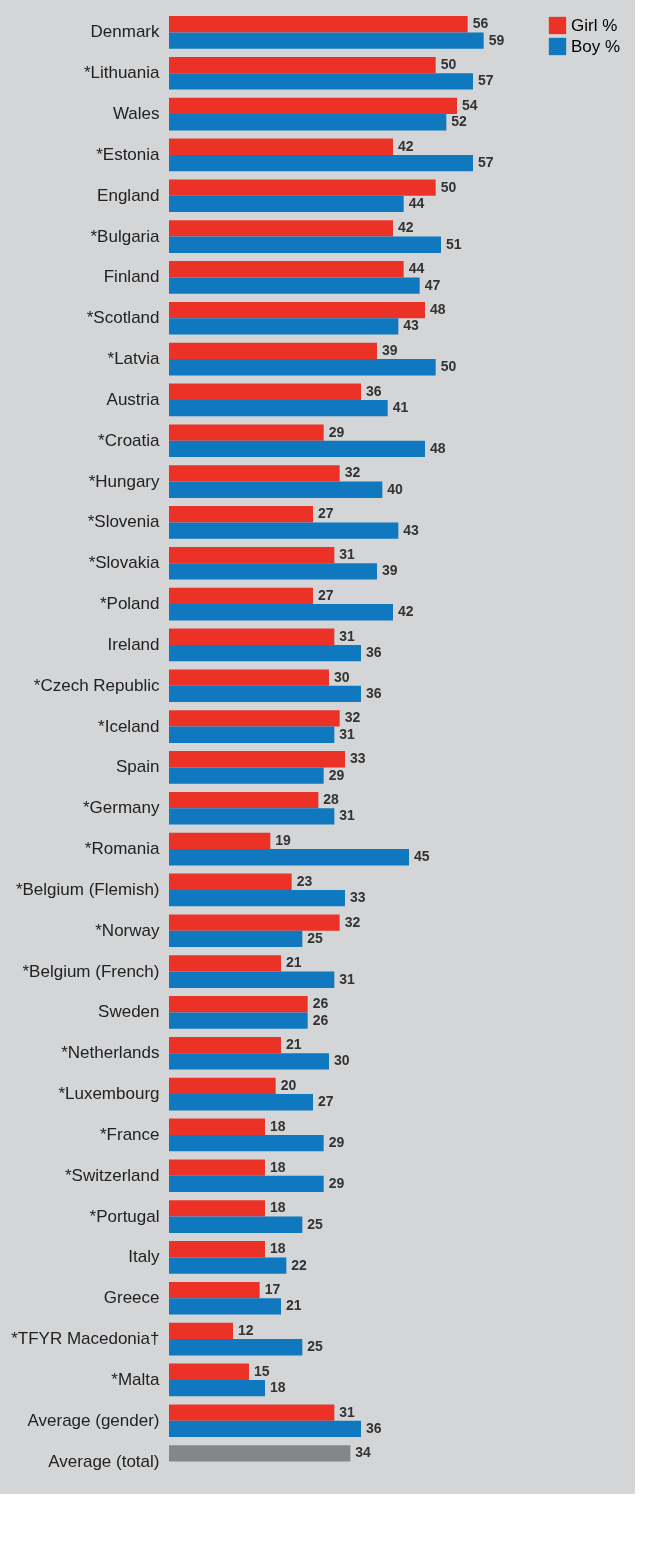 Image resolution: width=656 pixels, height=1541 pixels. What do you see at coordinates (432, 284) in the screenshot?
I see `data-label: 47` at bounding box center [432, 284].